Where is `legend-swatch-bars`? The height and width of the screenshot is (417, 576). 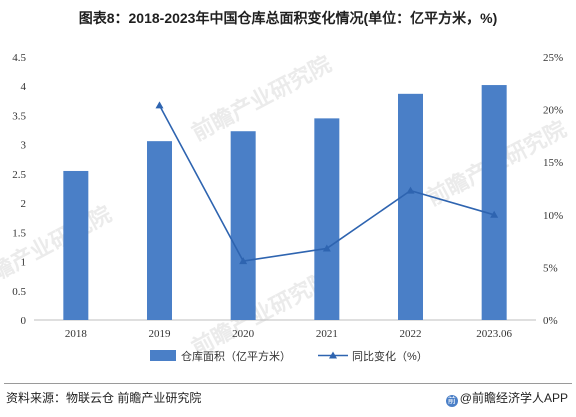
legend-swatch-bars is located at coordinates (163, 355).